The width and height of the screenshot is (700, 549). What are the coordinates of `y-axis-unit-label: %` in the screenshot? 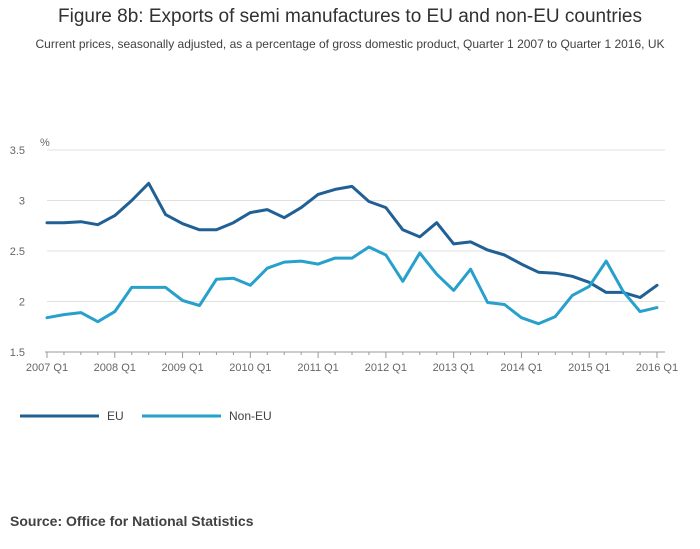 It's located at (45, 143).